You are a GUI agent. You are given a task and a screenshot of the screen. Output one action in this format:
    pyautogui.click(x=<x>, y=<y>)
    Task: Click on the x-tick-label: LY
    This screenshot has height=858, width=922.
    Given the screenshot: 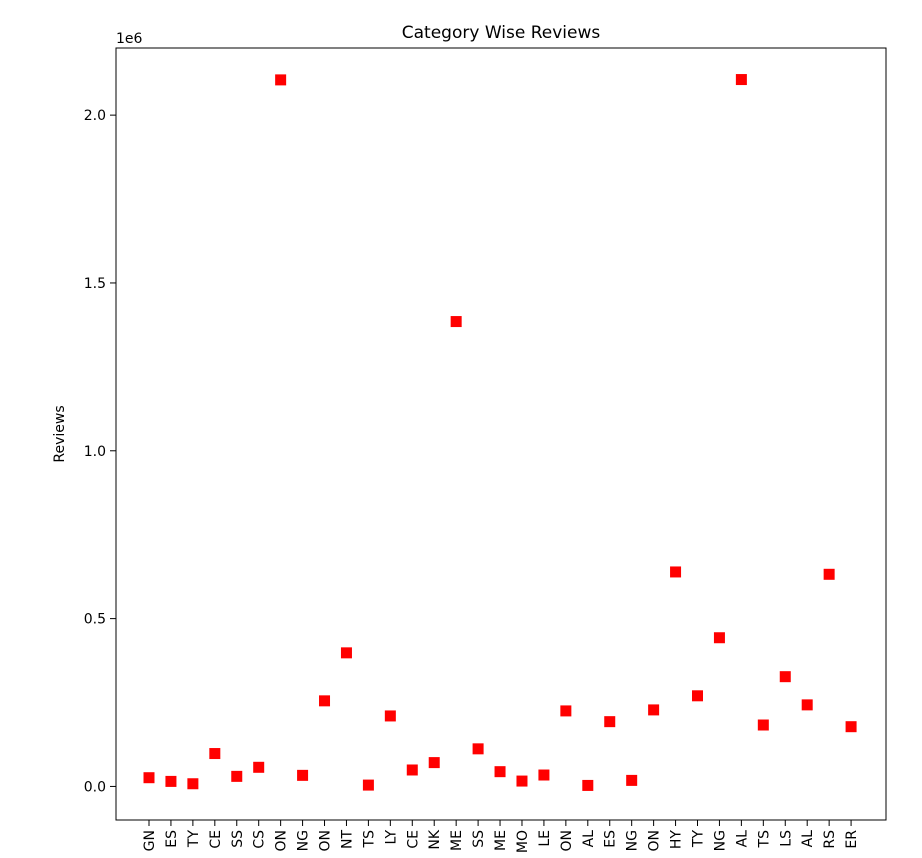 What is the action you would take?
    pyautogui.click(x=391, y=837)
    